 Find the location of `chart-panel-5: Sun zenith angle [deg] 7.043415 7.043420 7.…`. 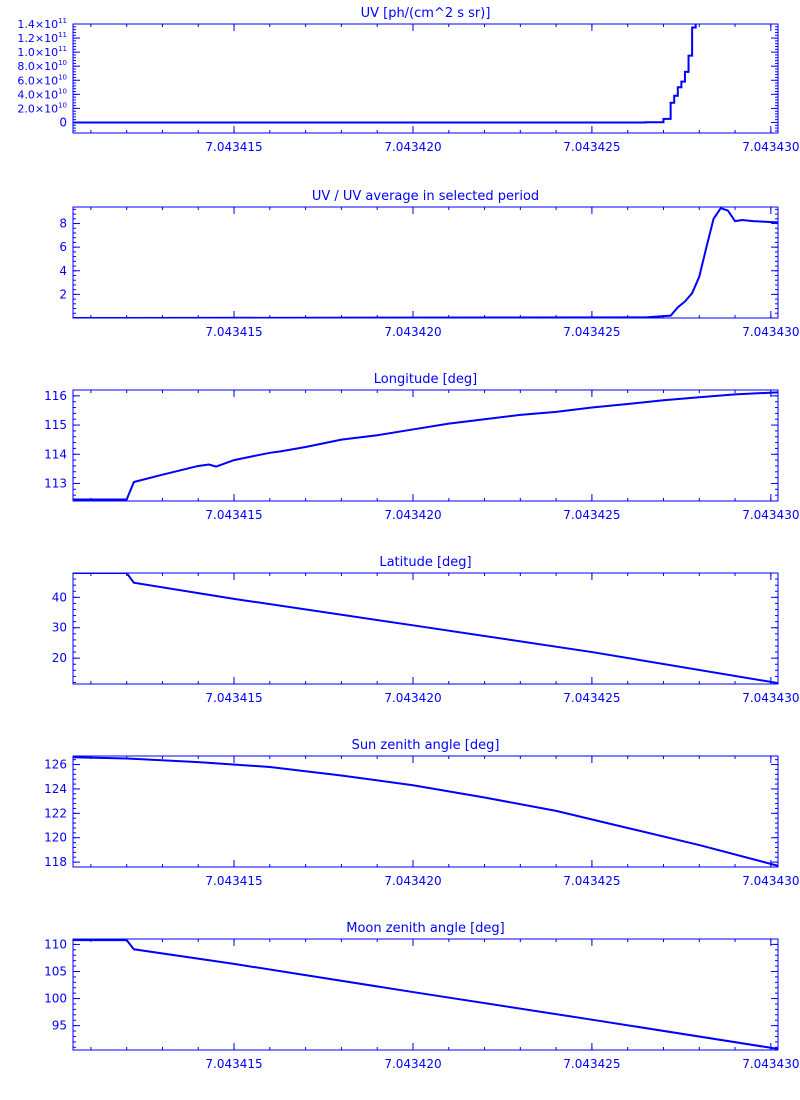

chart-panel-5: Sun zenith angle [deg] 7.043415 7.043420 7.… is located at coordinates (421, 813).